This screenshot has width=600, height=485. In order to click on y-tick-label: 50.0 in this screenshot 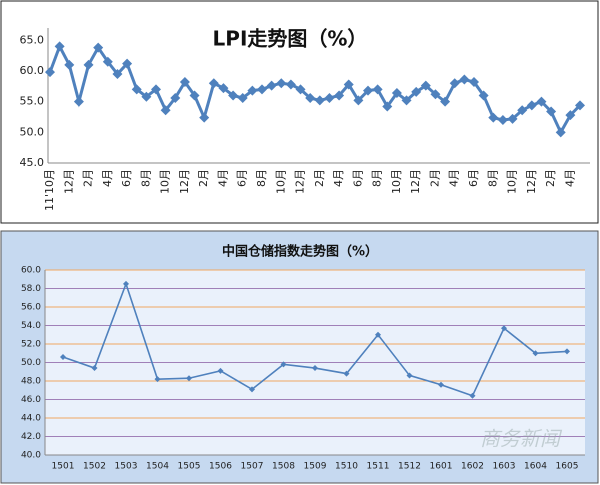, I will do `click(32, 131)`.